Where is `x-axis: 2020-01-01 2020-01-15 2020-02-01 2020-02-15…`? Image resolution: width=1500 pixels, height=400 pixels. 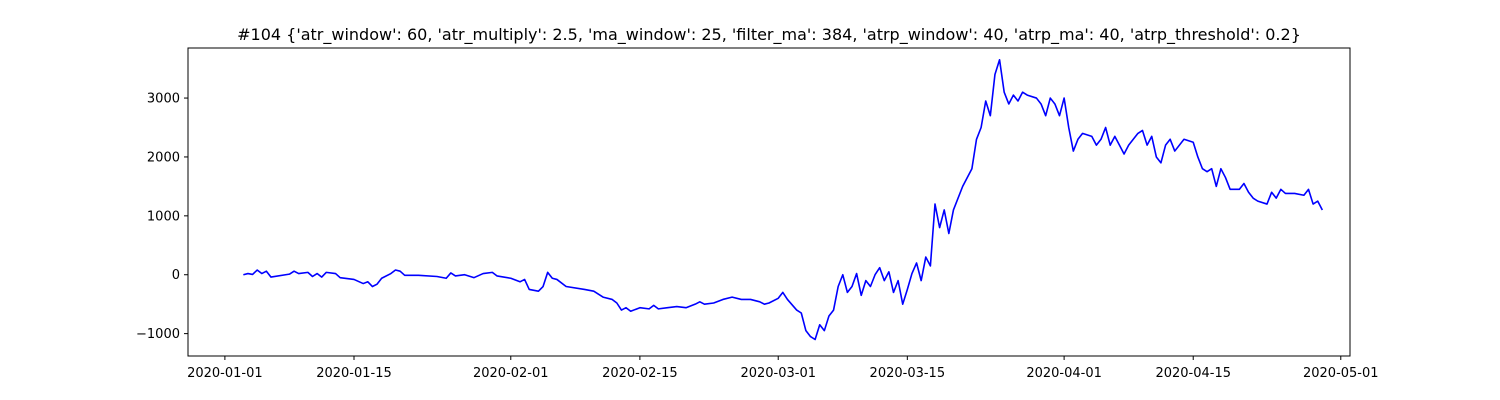
x-axis: 2020-01-01 2020-01-15 2020-02-01 2020-02-15… is located at coordinates (783, 368).